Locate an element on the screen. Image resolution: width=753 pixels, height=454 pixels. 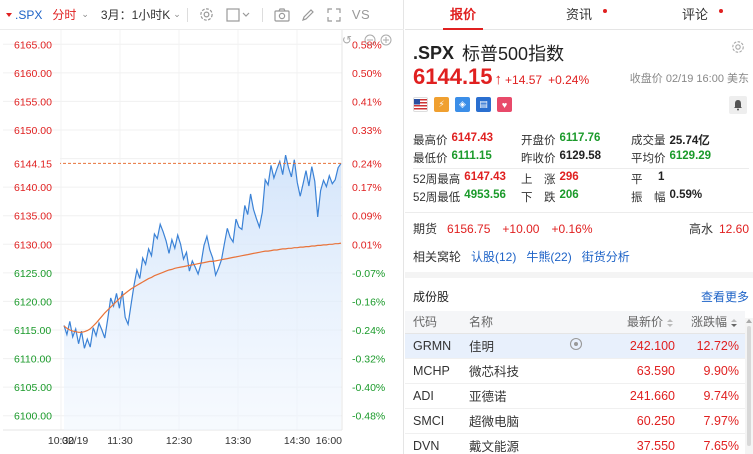
y-tick-label-right: -0.40% is located at coordinates (368, 388).